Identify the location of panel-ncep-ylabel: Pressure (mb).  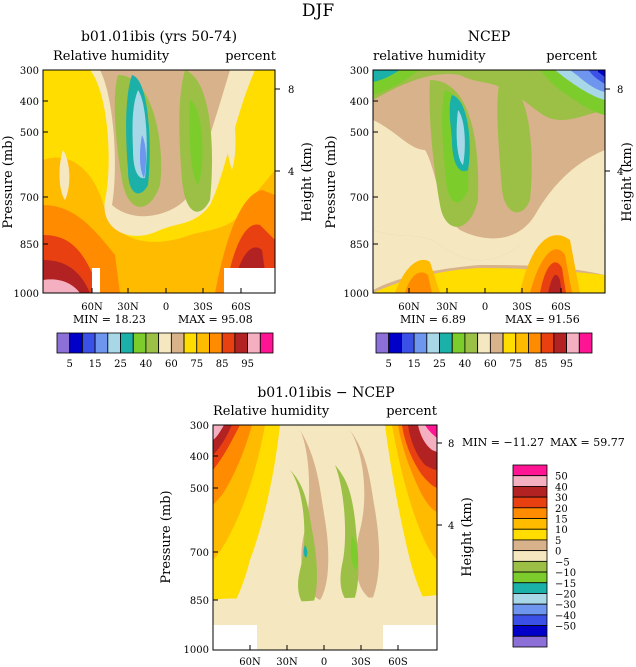
(331, 181).